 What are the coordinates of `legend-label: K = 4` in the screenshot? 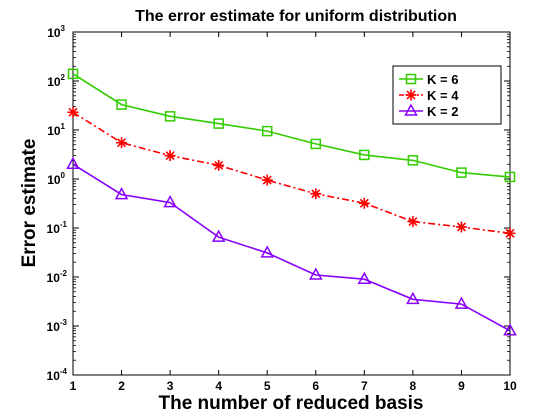 It's located at (443, 95).